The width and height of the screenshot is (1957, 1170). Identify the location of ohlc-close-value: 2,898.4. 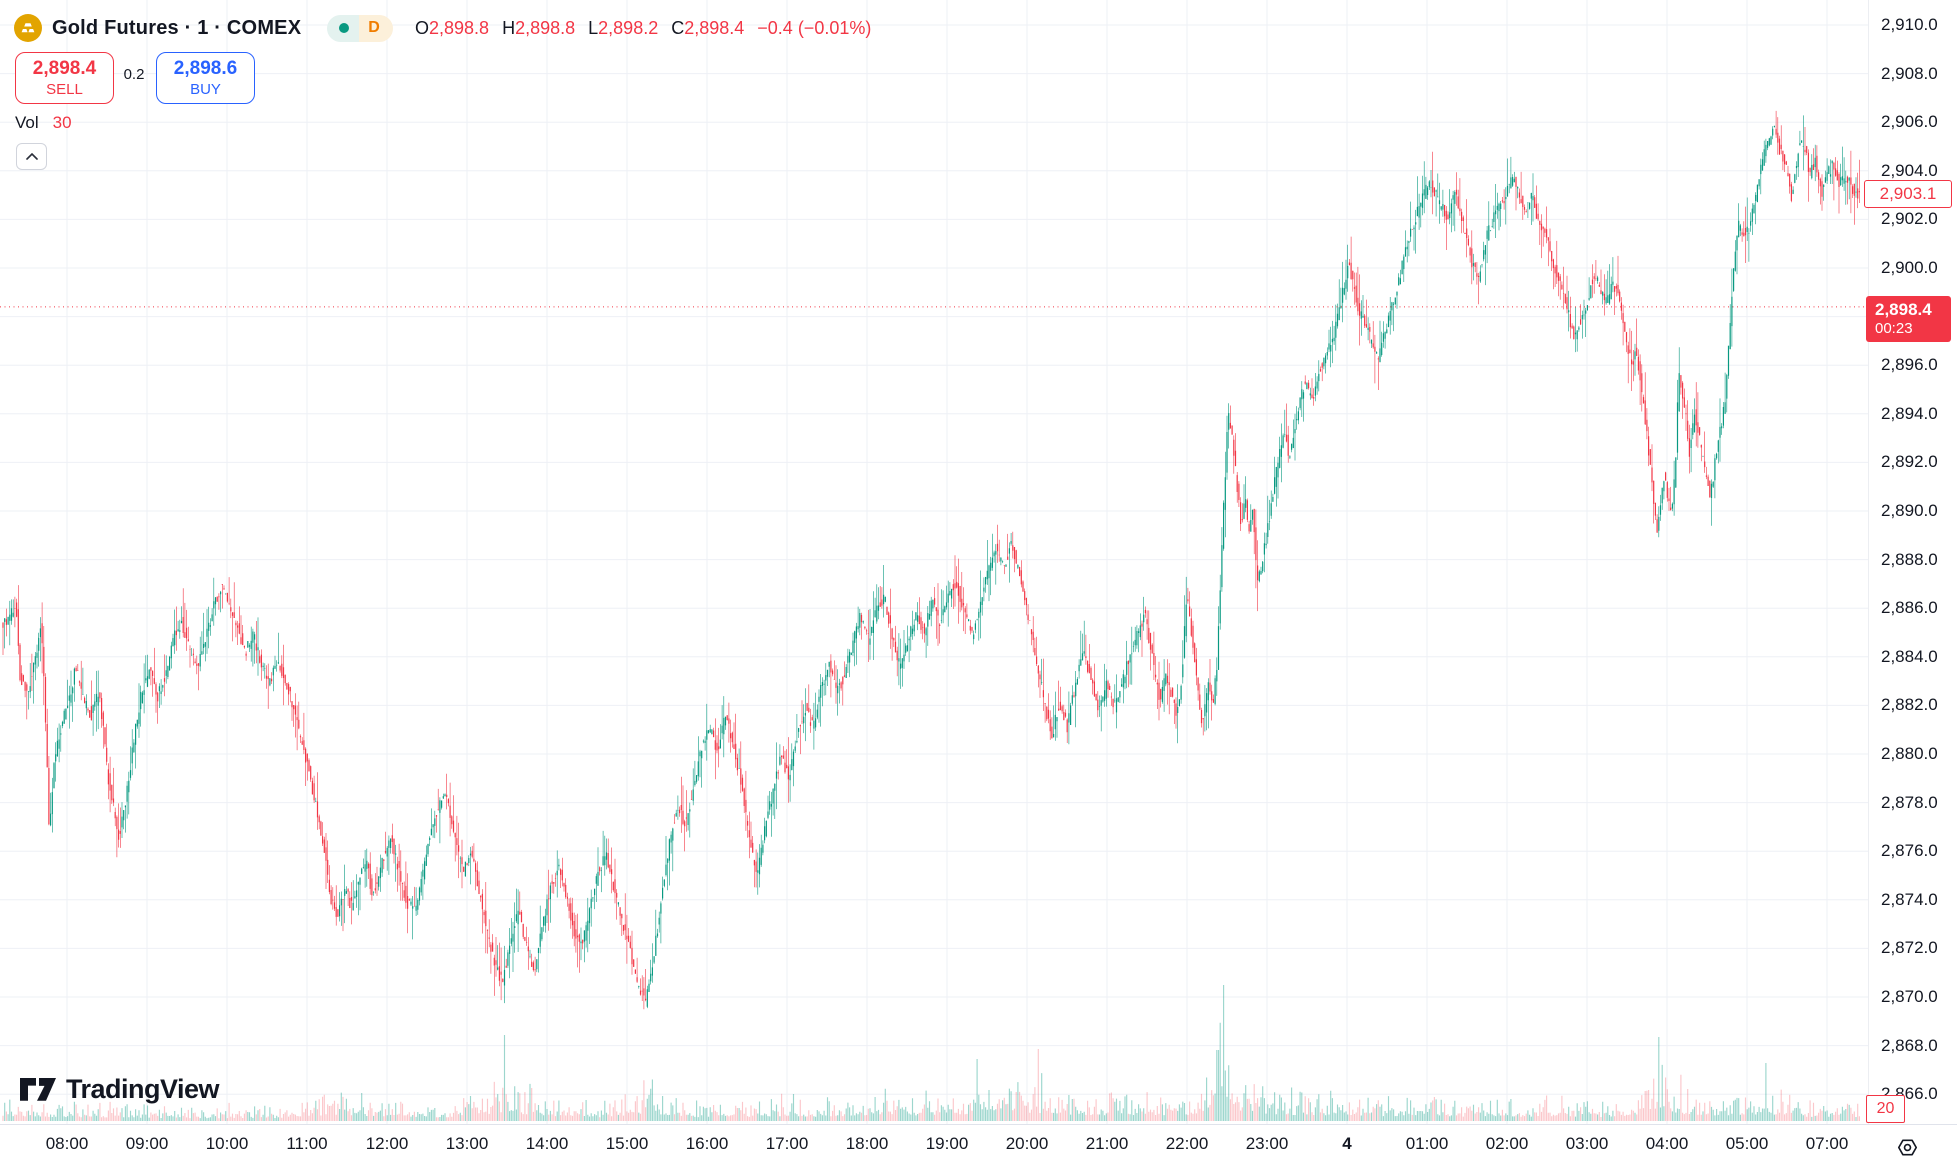
(714, 28).